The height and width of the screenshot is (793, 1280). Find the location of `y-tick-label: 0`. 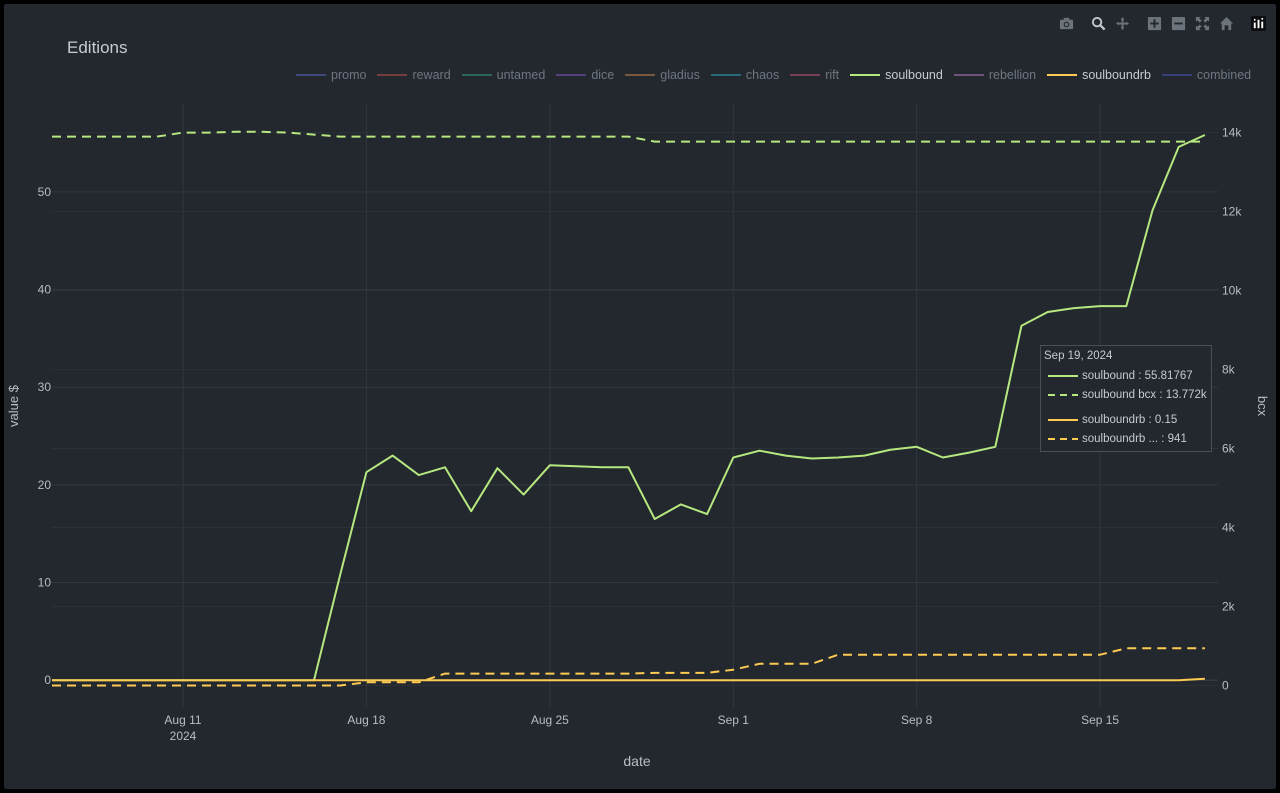

y-tick-label: 0 is located at coordinates (47, 680).